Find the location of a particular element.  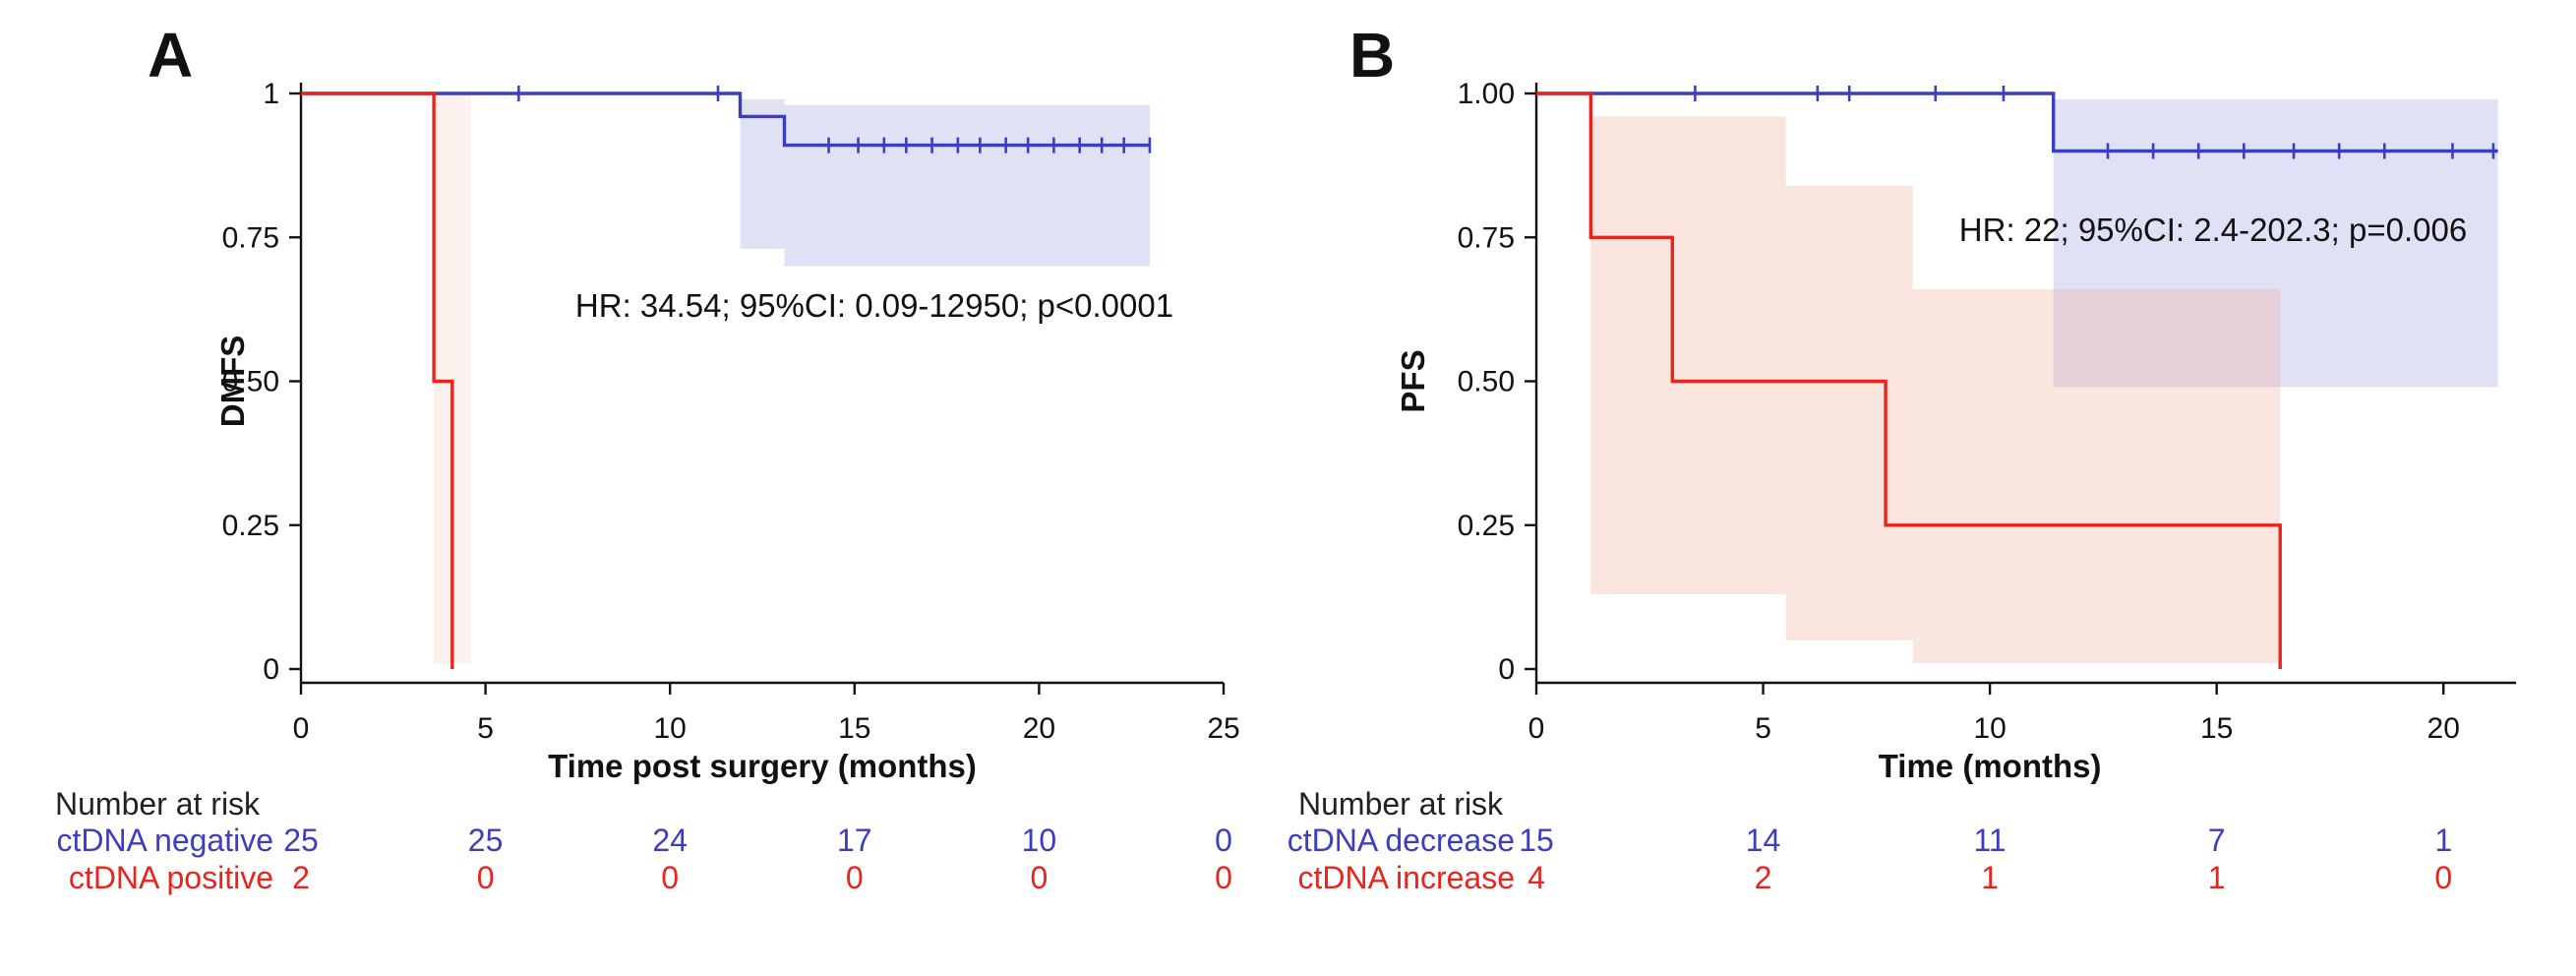

panel-letter: B is located at coordinates (1372, 55).